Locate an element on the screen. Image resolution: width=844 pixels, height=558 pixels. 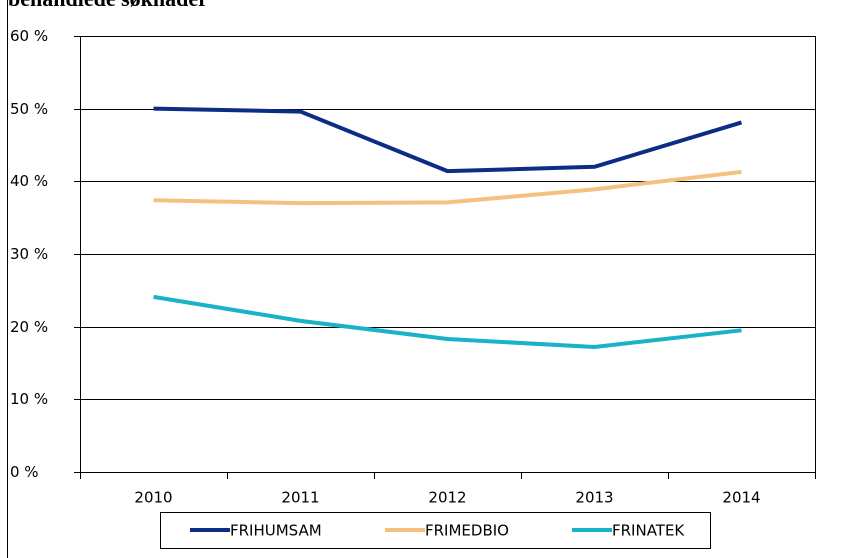
x-tick-label: 2013 is located at coordinates (594, 498).